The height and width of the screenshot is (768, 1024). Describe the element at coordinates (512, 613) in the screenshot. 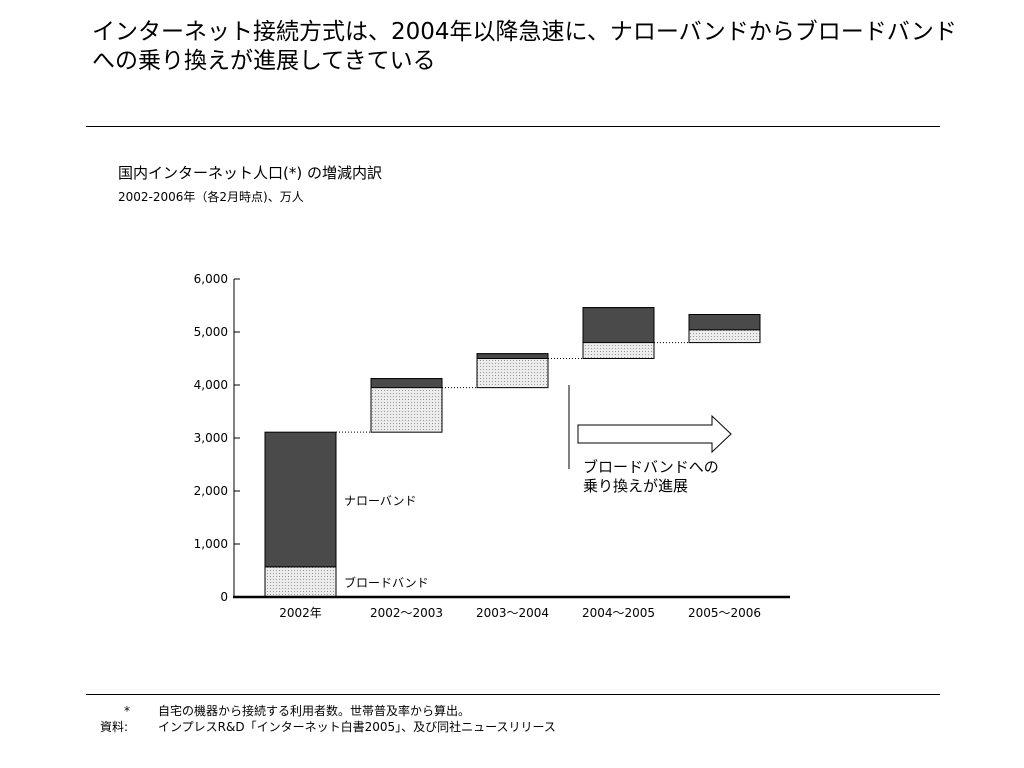

I see `x-tick-label: 2003～2004` at that location.